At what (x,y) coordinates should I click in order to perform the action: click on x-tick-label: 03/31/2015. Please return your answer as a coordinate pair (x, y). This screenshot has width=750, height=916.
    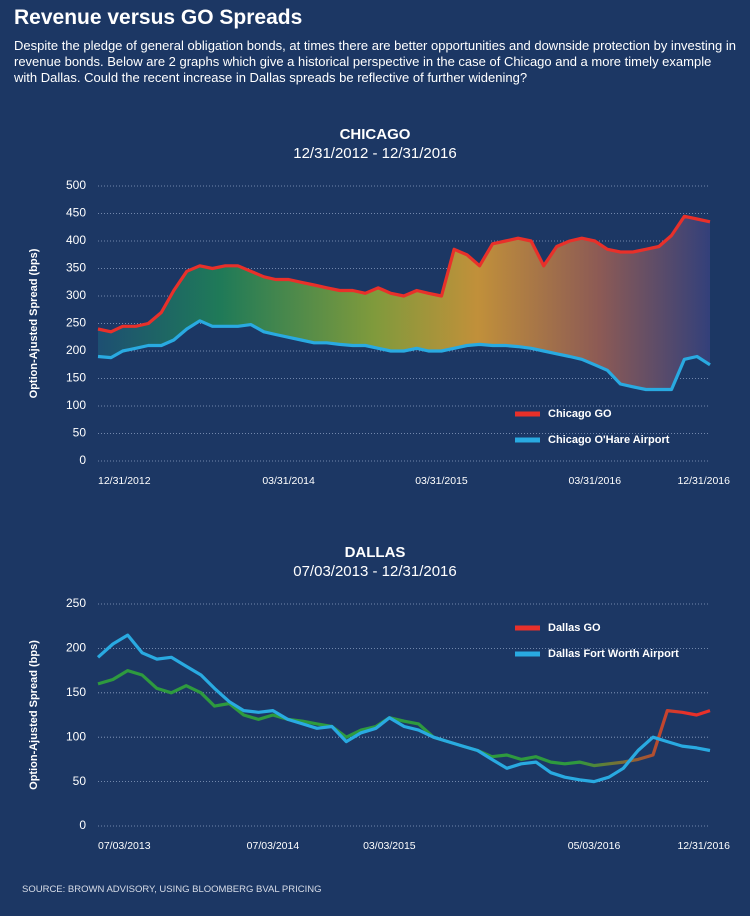
    Looking at the image, I should click on (441, 481).